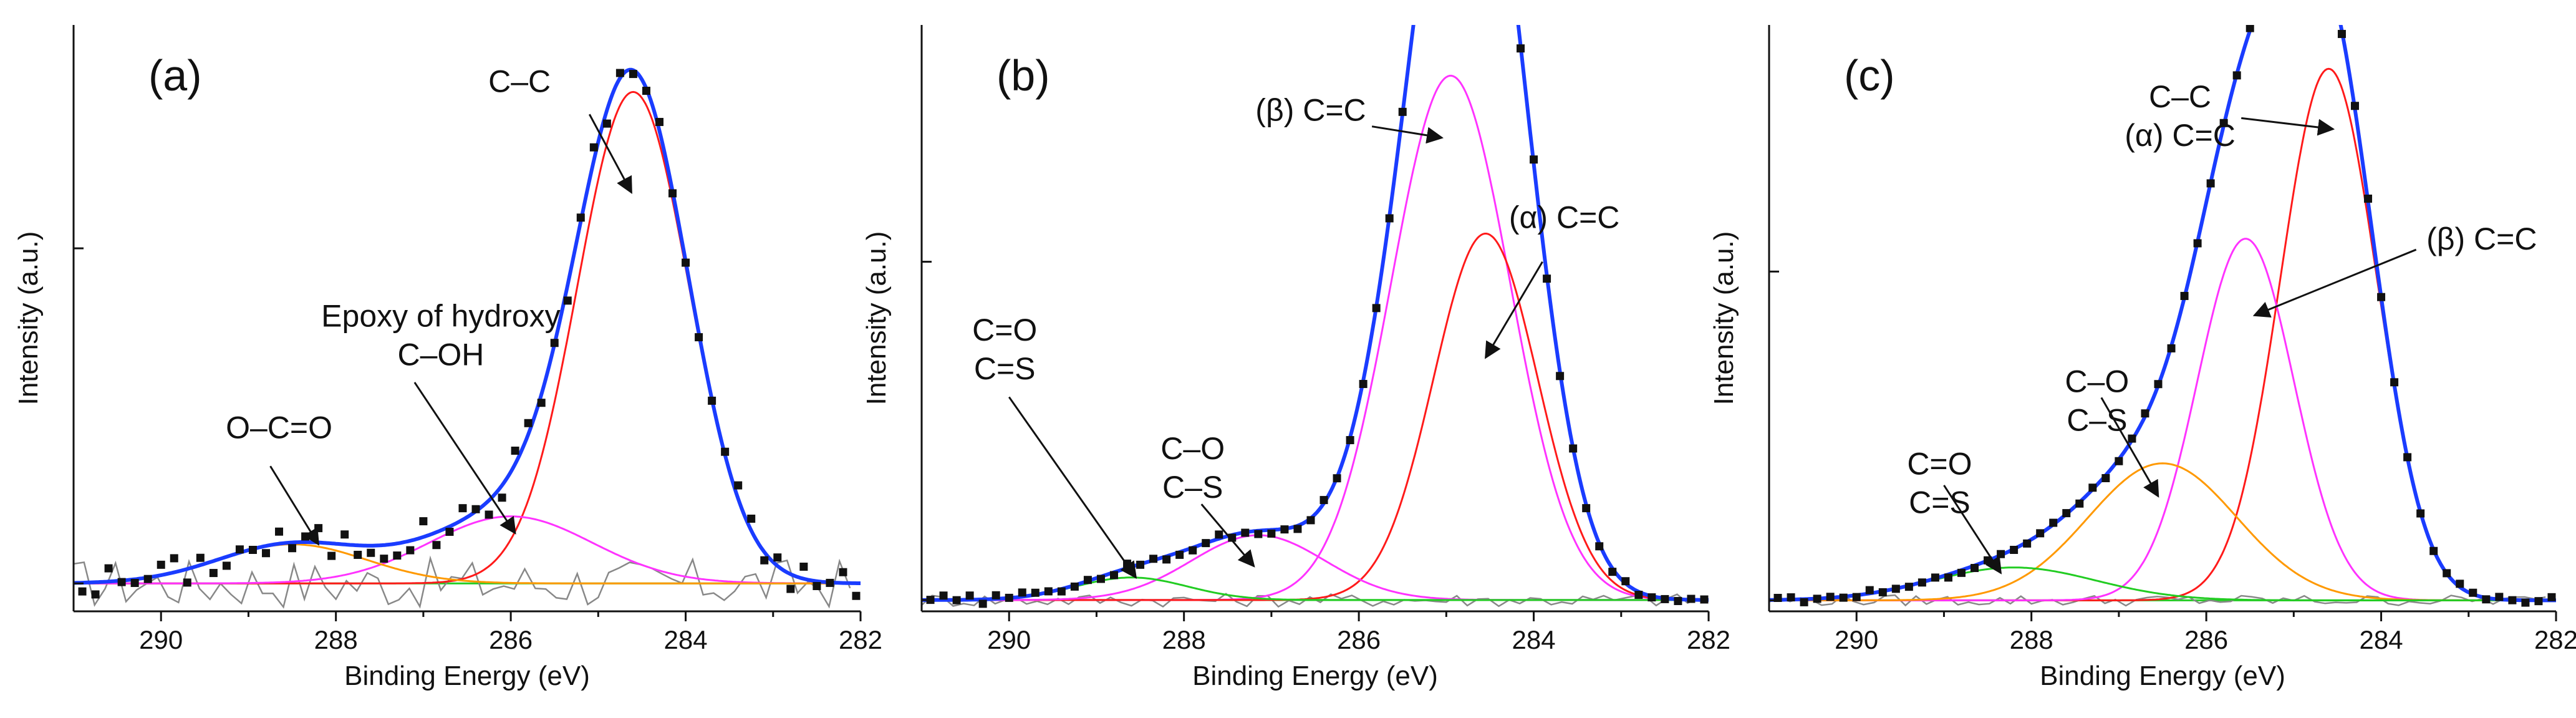  What do you see at coordinates (1192, 448) in the screenshot?
I see `annotation-line: C–O` at bounding box center [1192, 448].